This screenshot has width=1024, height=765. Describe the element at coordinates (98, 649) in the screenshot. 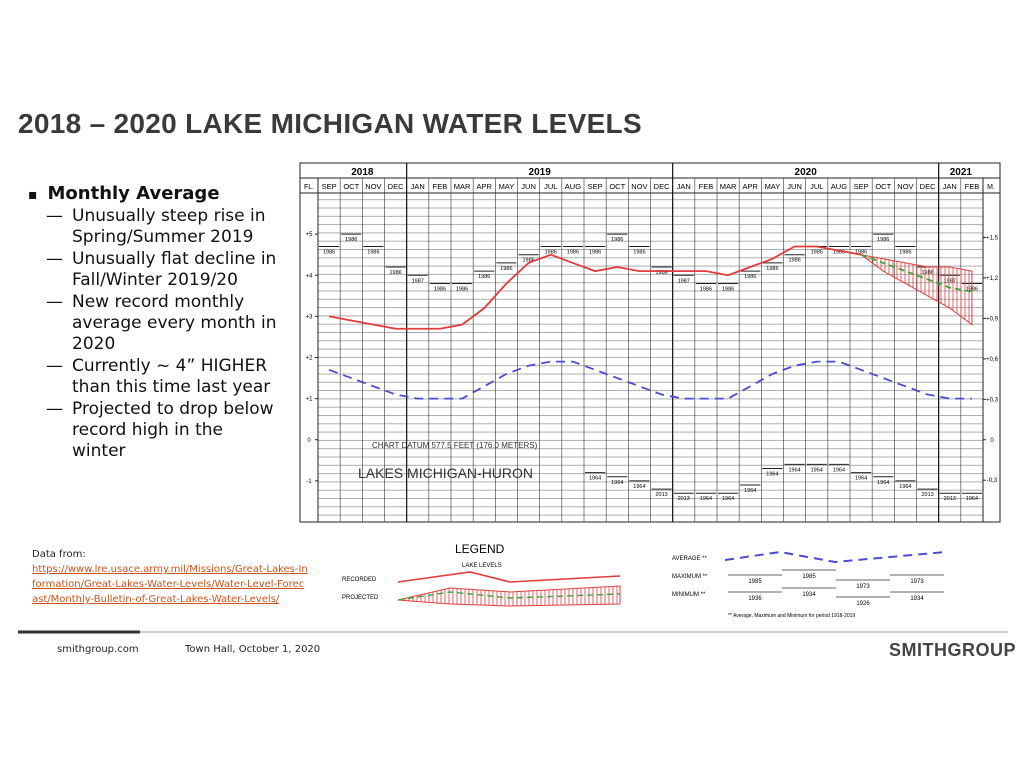

I see `footer-site: smithgroup.com` at that location.